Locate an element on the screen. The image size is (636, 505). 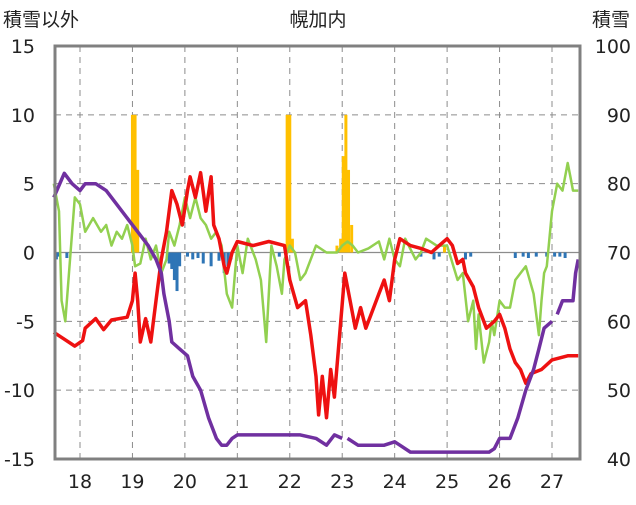
right-tick-label: 90 is located at coordinates (619, 116).